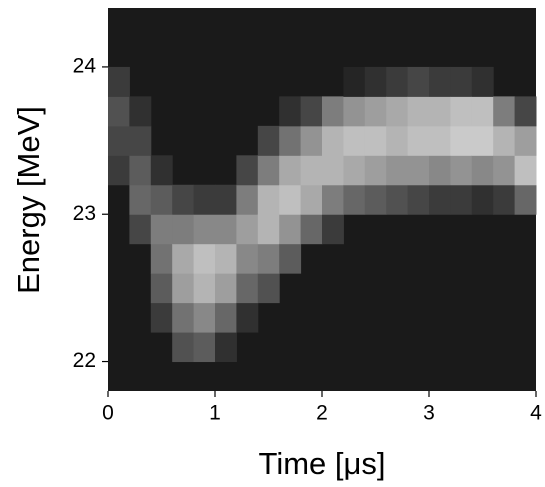 This screenshot has width=545, height=487. I want to click on y-axis-label: Energy [MeV], so click(28, 200).